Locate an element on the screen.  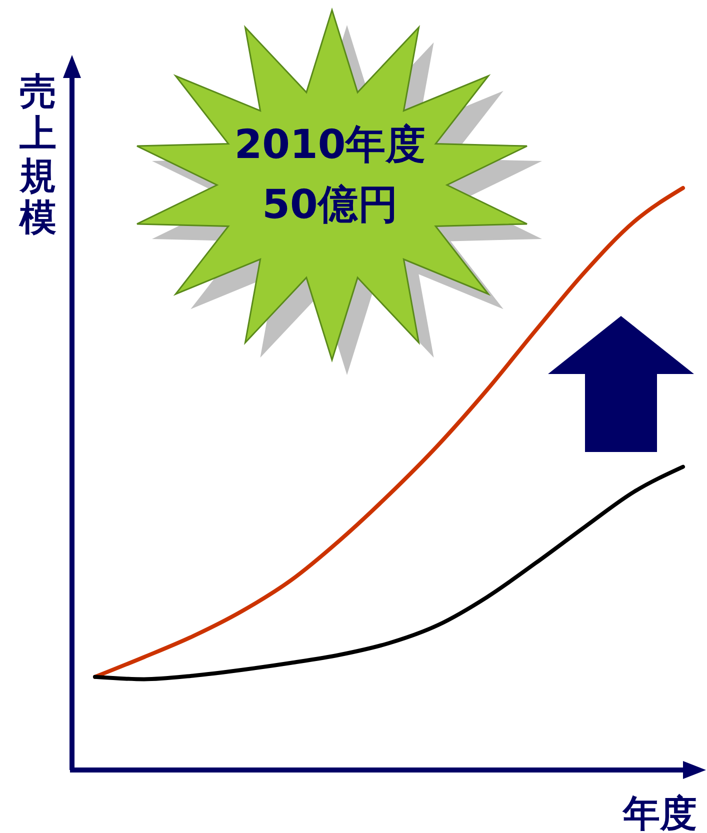
annotation: 2010年度 50億円 is located at coordinates (330, 175).